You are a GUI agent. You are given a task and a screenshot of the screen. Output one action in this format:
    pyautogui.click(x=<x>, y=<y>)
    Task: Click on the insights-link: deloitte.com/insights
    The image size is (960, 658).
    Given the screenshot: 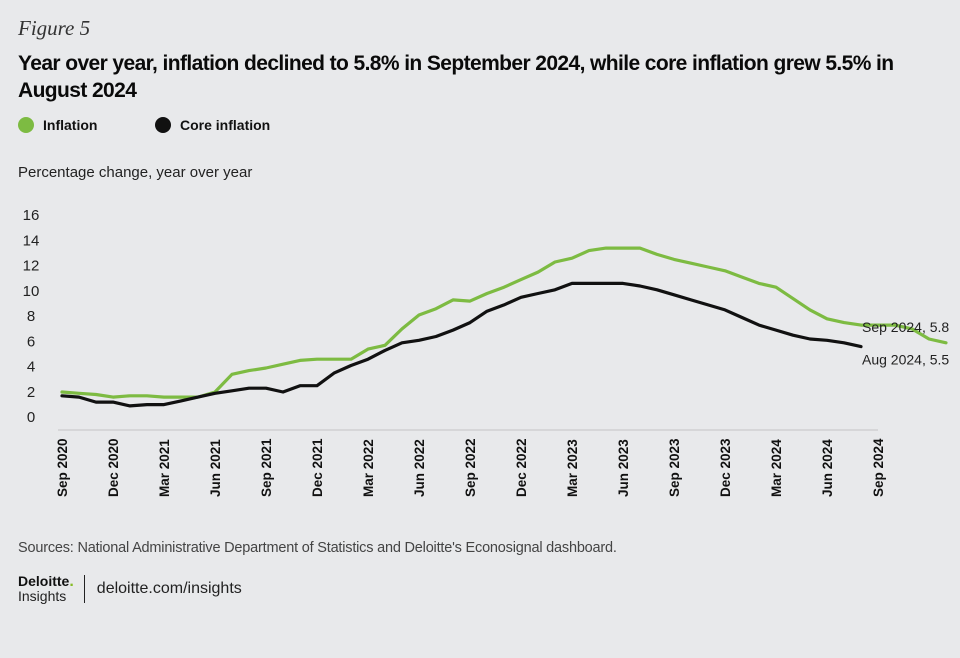 What is the action you would take?
    pyautogui.click(x=169, y=588)
    